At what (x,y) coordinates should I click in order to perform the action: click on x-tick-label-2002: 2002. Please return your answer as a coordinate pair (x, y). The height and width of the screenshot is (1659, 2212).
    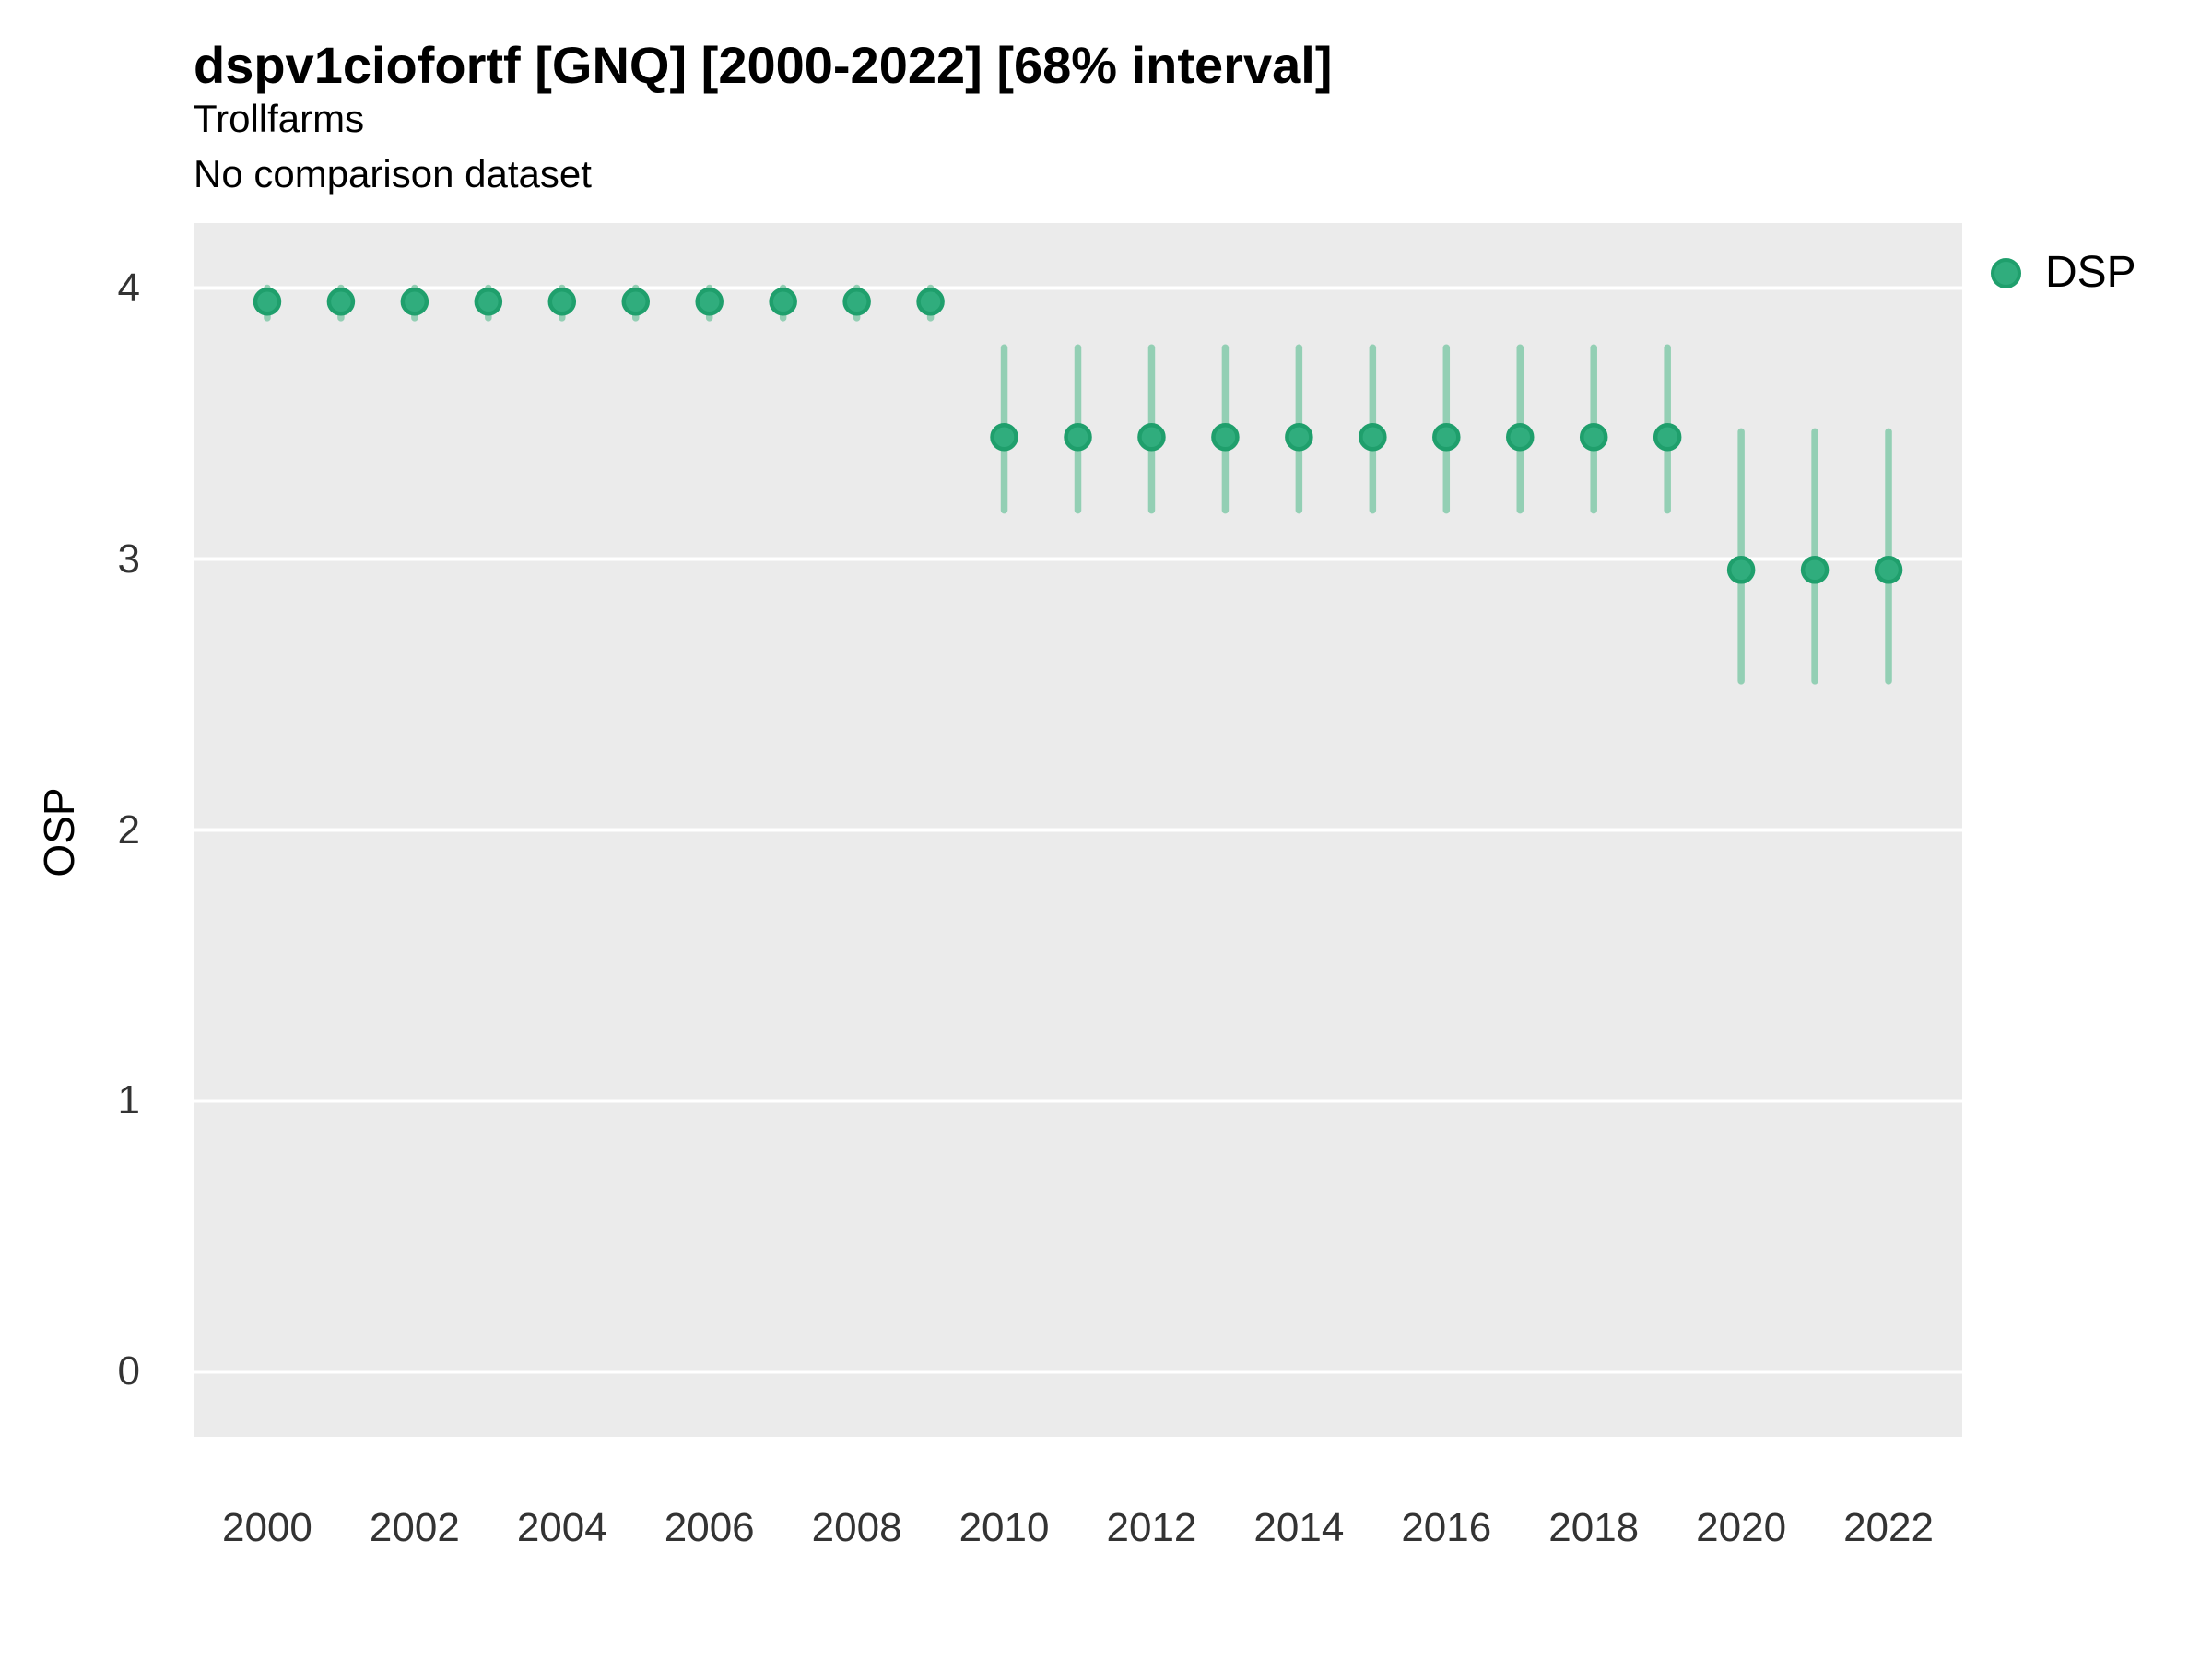
    Looking at the image, I should click on (414, 1527).